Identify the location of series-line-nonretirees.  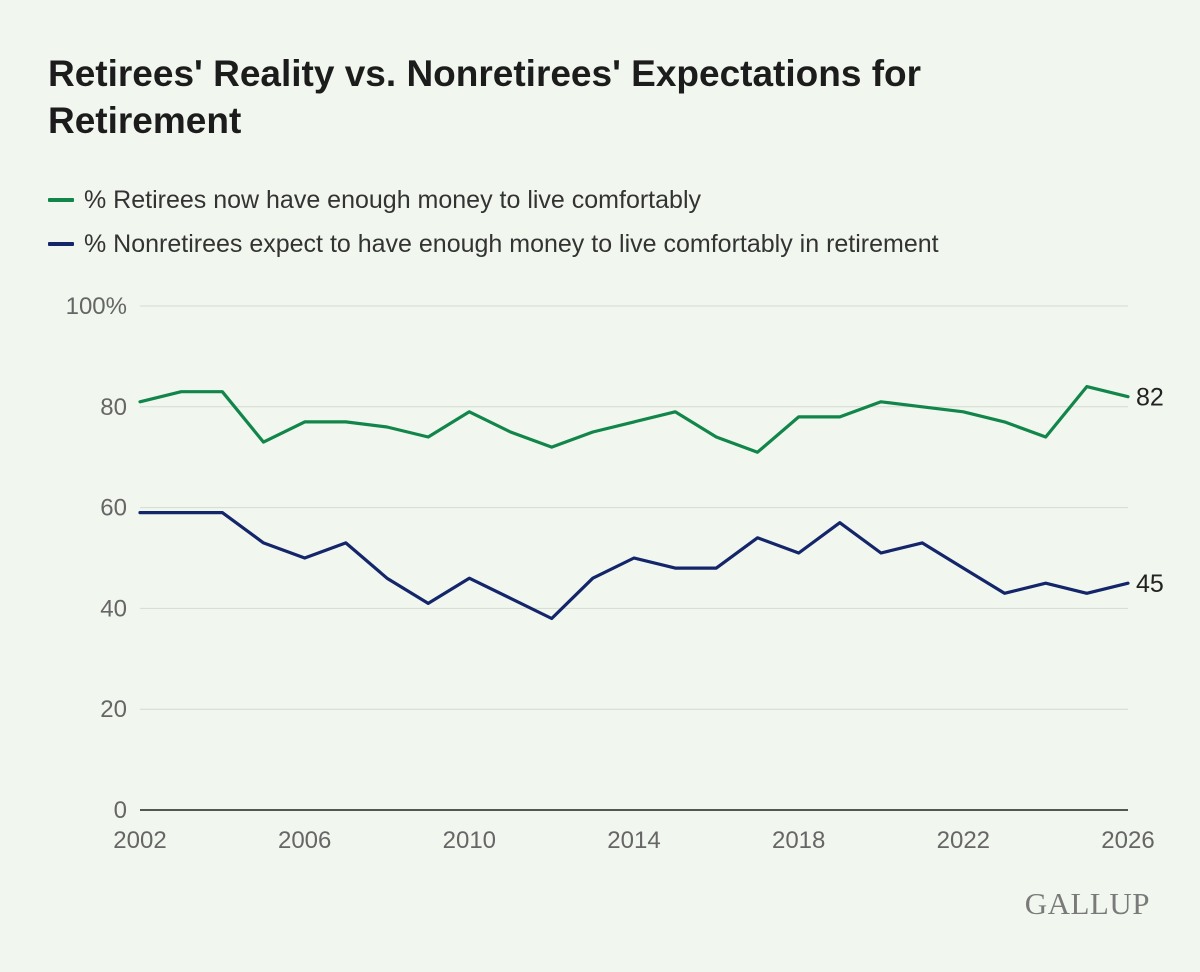
(634, 565).